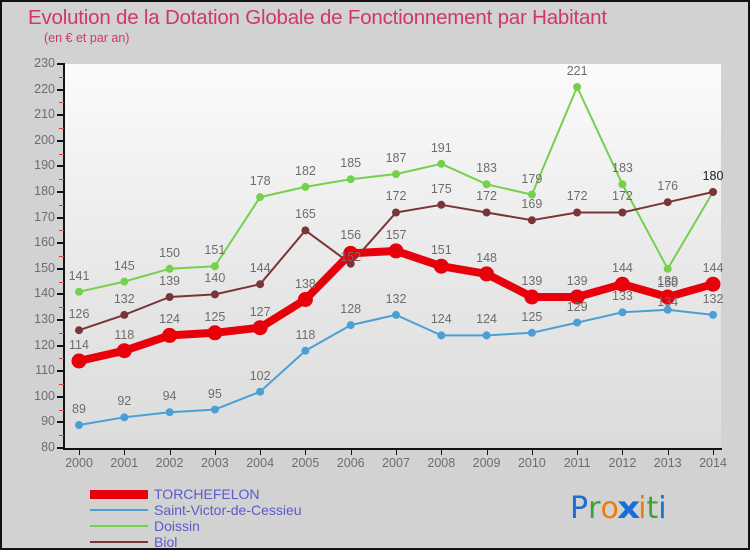 This screenshot has height=550, width=750. What do you see at coordinates (260, 268) in the screenshot?
I see `data-point-label: 144` at bounding box center [260, 268].